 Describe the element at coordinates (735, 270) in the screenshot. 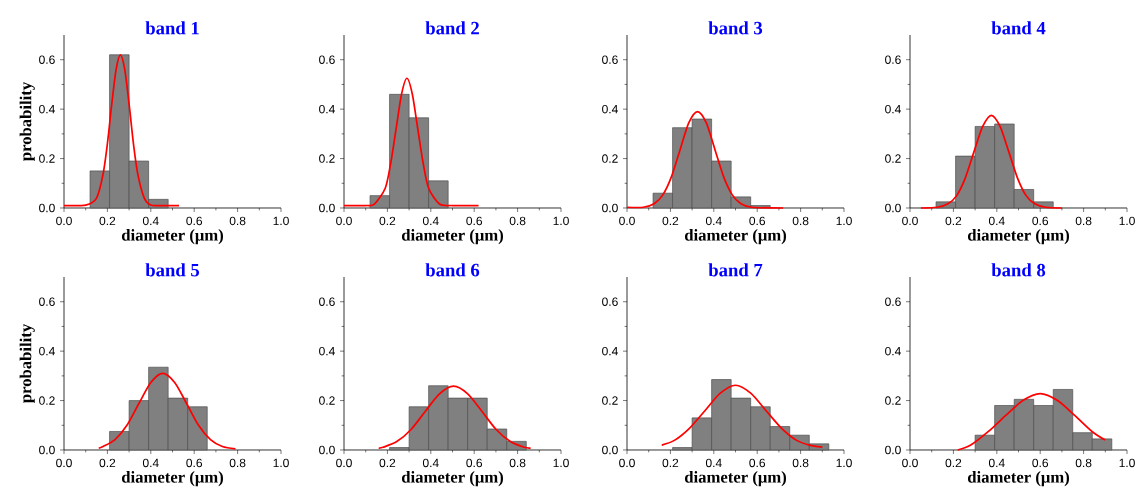

I see `chart-title: band 7` at that location.